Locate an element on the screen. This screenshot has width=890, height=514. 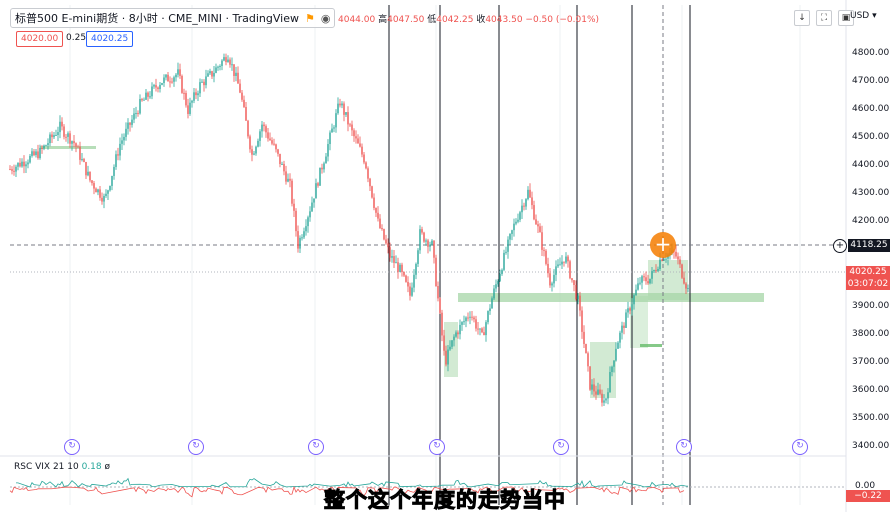
add-alert-icon: + is located at coordinates (840, 246).